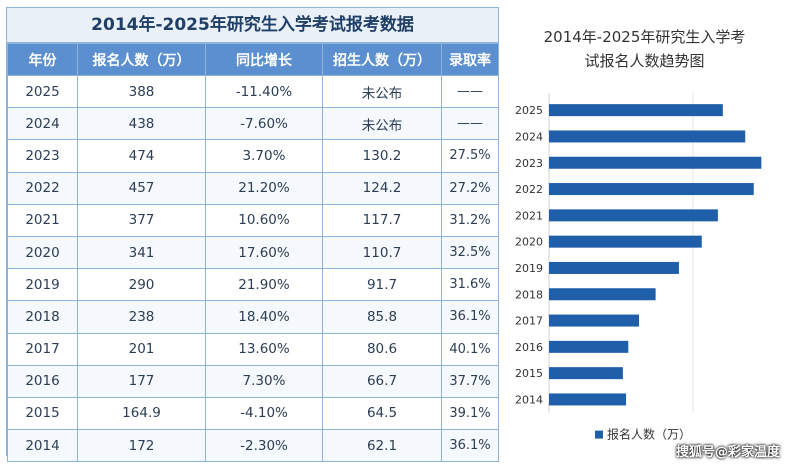 The height and width of the screenshot is (466, 790). What do you see at coordinates (264, 220) in the screenshot?
I see `cell-growth: 10.60%` at bounding box center [264, 220].